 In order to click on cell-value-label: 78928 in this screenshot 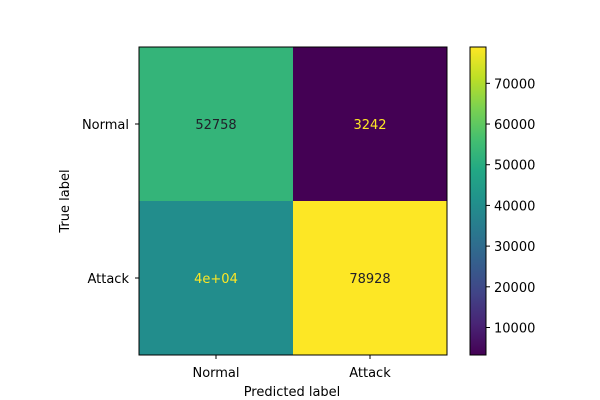, I will do `click(369, 279)`.